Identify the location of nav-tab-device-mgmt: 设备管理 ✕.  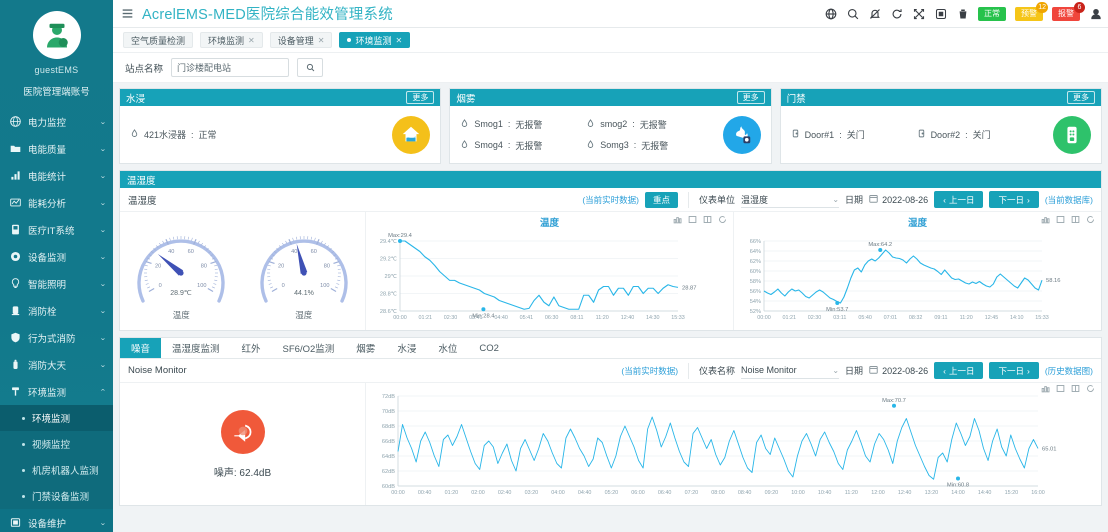
(301, 40).